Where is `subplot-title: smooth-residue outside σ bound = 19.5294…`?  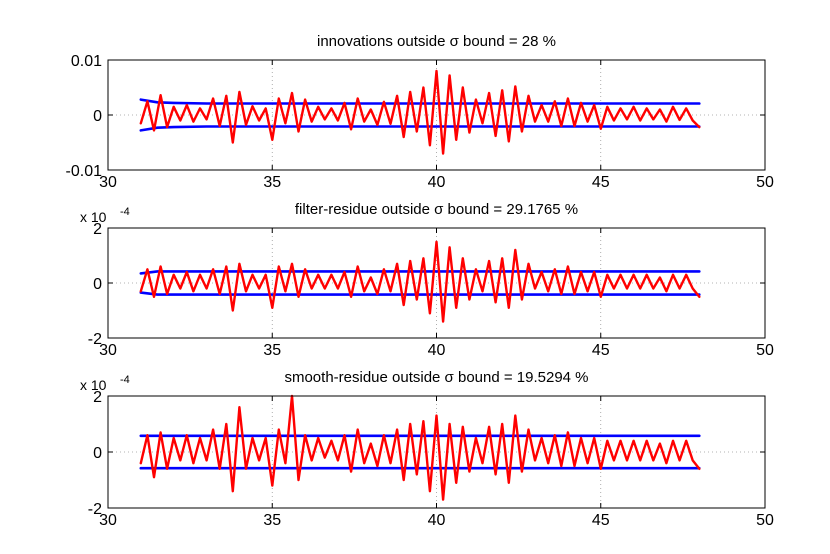 subplot-title: smooth-residue outside σ bound = 19.5294… is located at coordinates (436, 377).